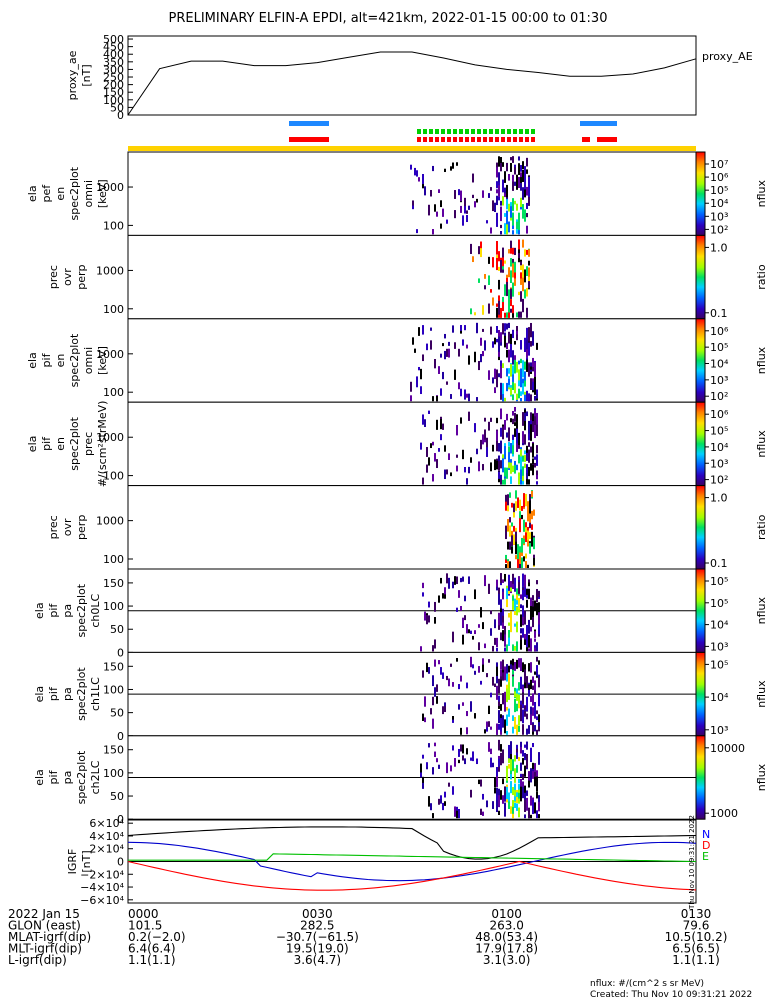 This screenshot has width=775, height=1000. What do you see at coordinates (506, 926) in the screenshot?
I see `footer-value: 263.0` at bounding box center [506, 926].